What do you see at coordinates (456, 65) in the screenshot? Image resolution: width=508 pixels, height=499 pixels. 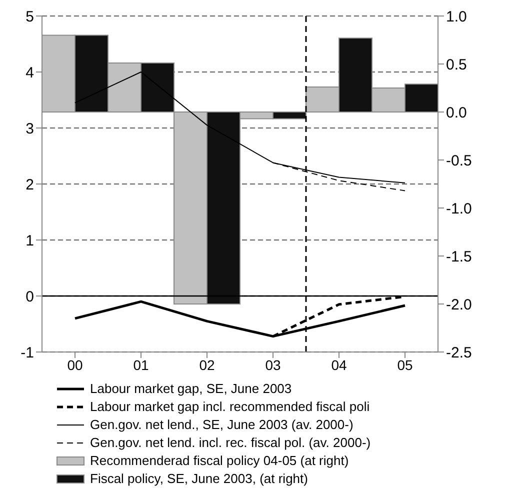 I see `y2-tick-label: 0.5` at bounding box center [456, 65].